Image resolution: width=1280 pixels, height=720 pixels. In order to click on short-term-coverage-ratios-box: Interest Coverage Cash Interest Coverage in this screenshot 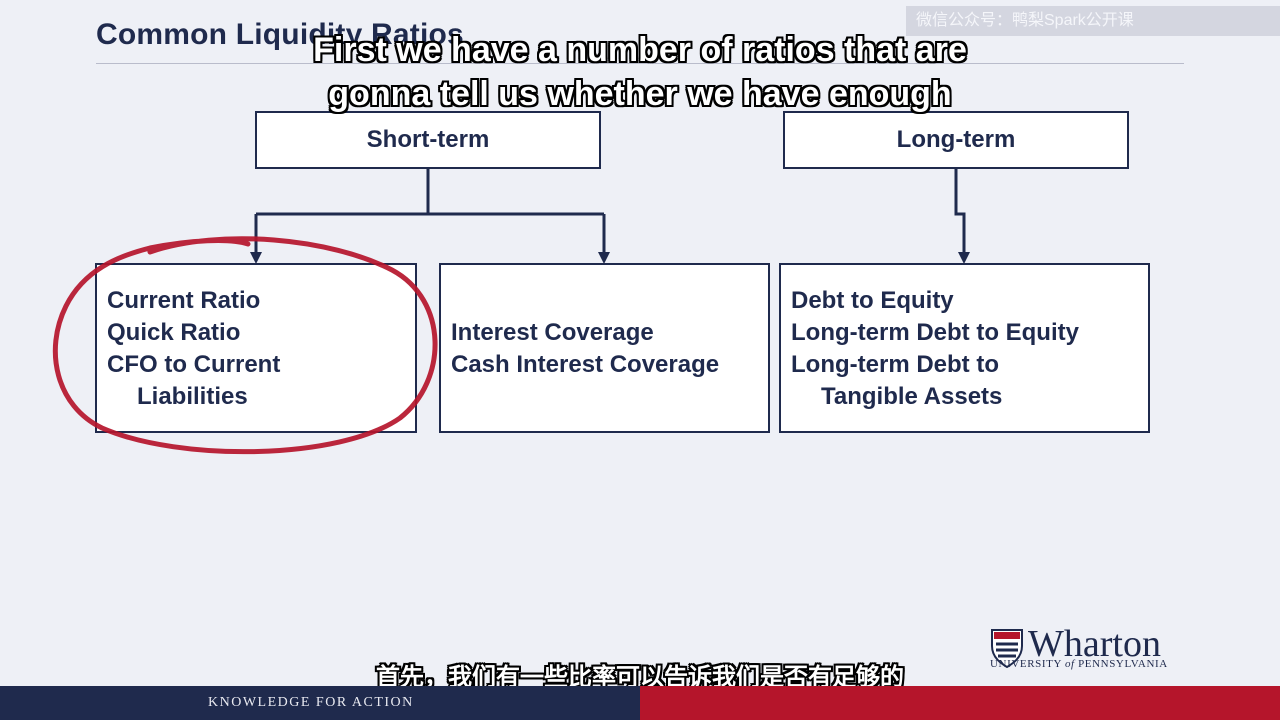, I will do `click(604, 348)`.